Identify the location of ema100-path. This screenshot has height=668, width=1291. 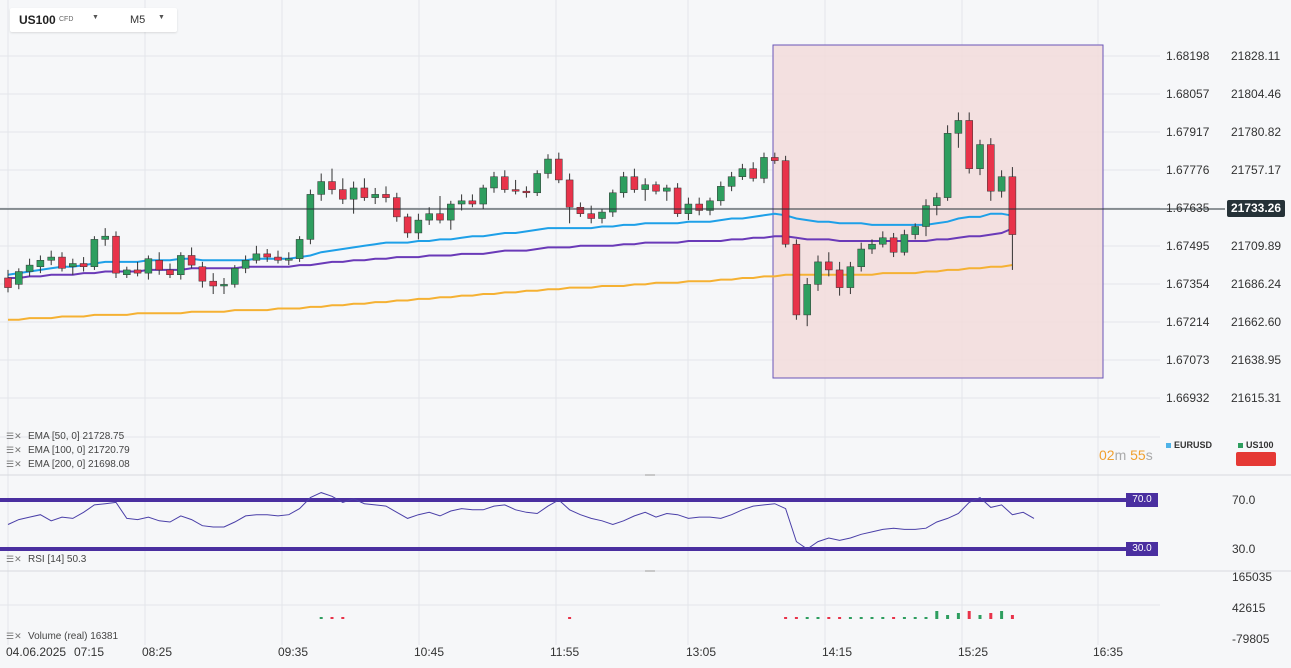
(510, 253).